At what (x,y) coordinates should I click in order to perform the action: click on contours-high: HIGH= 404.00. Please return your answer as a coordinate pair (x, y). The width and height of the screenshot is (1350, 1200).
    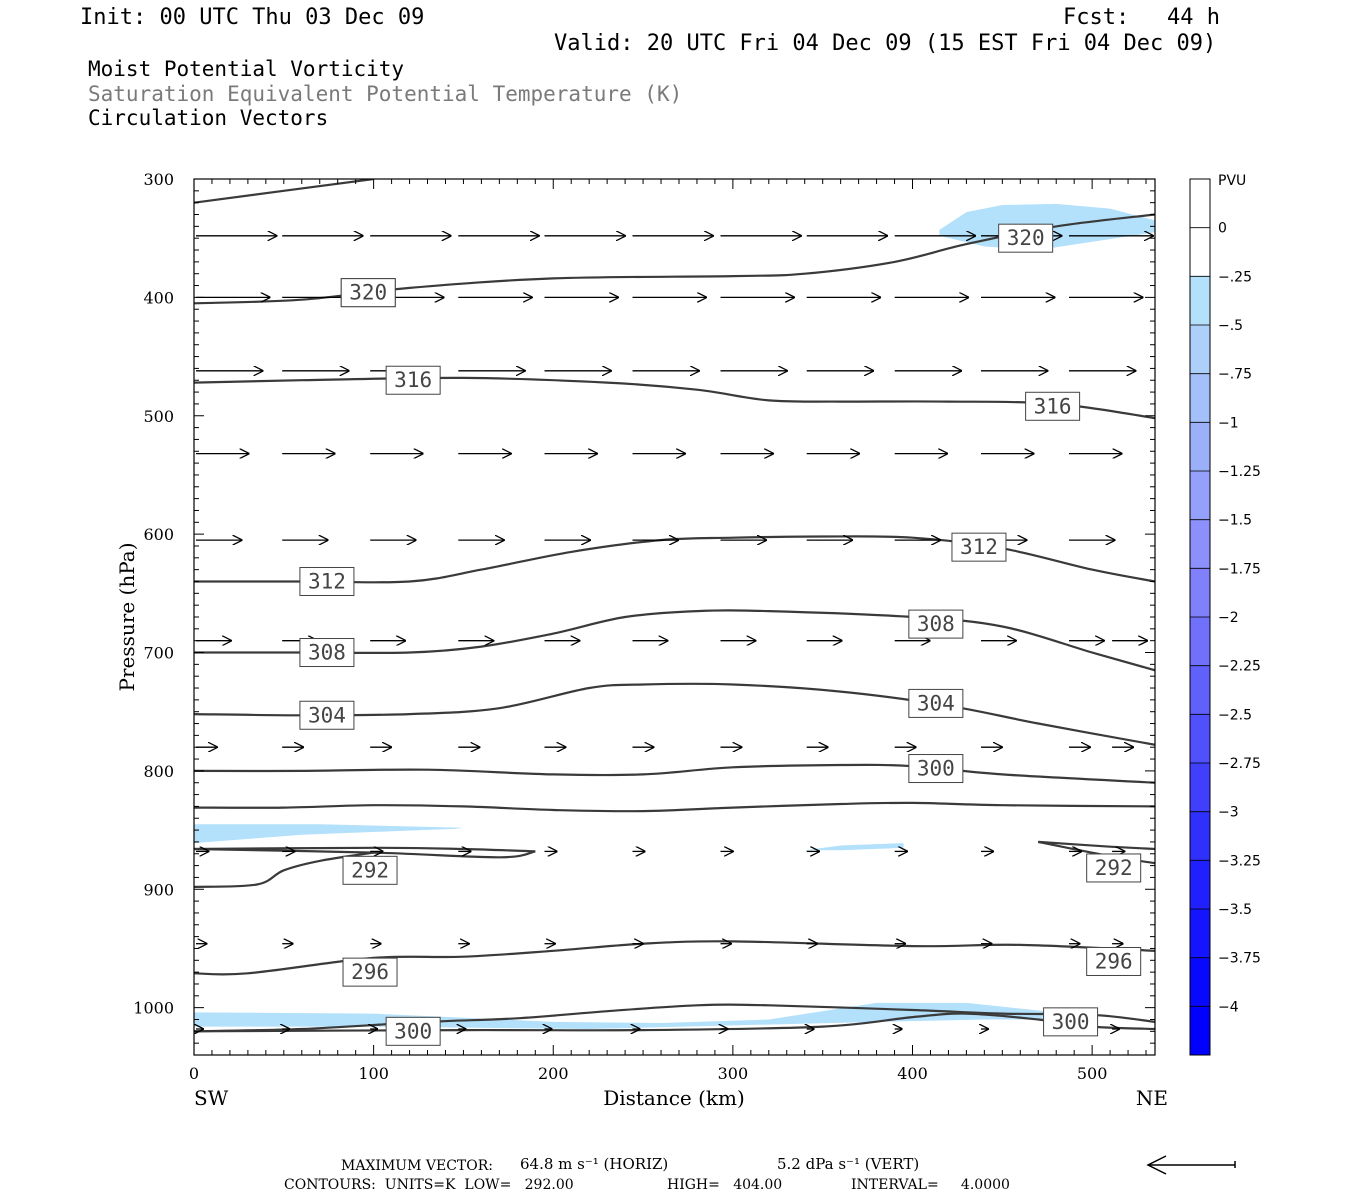
    Looking at the image, I should click on (725, 1185).